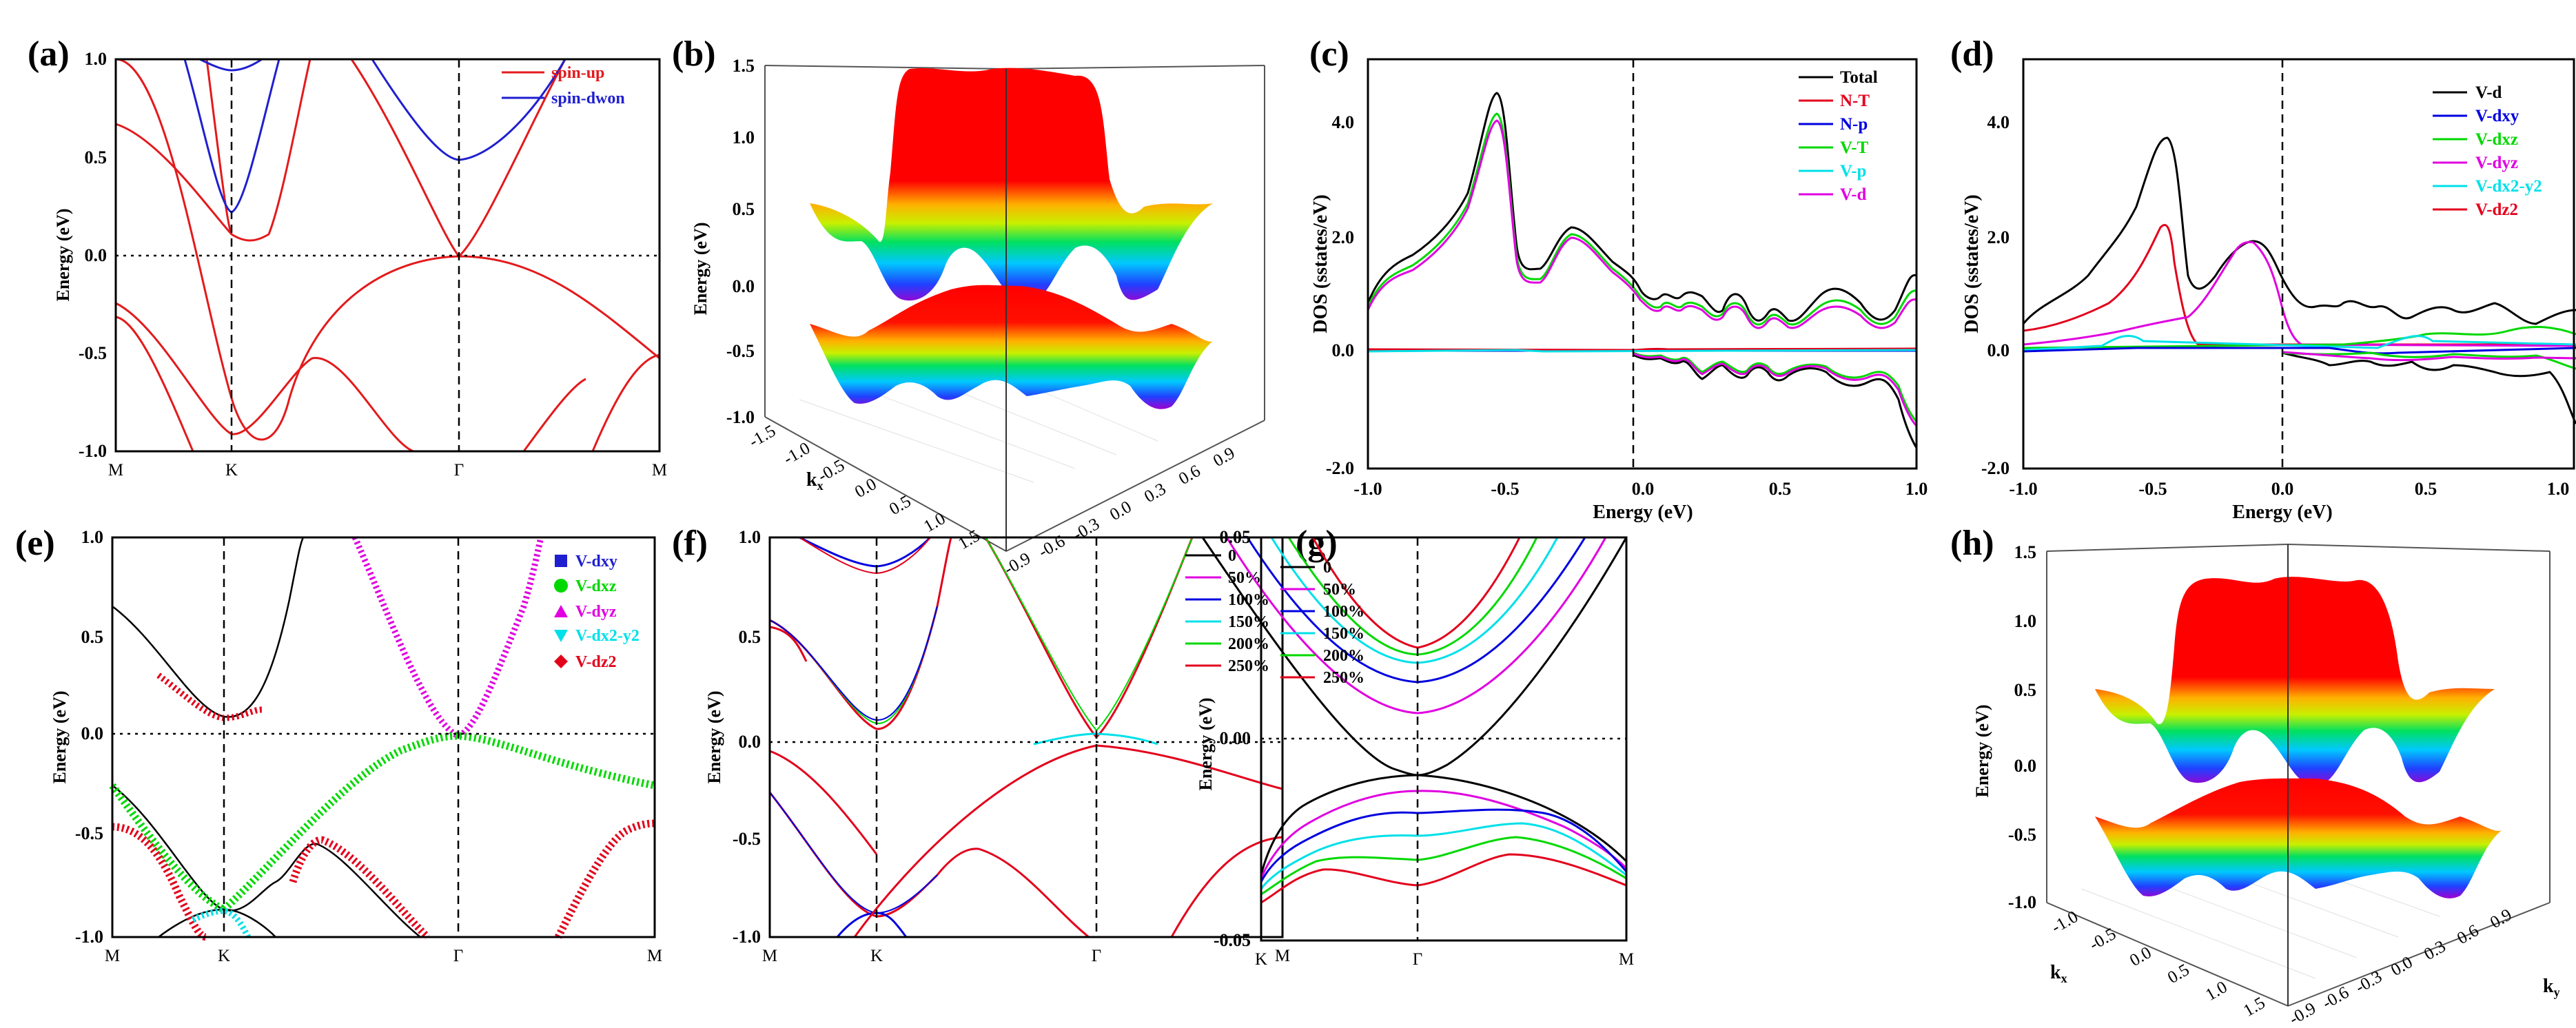 This screenshot has height=1028, width=2576. What do you see at coordinates (2435, 950) in the screenshot?
I see `chart-h-ky-tick: 0.3` at bounding box center [2435, 950].